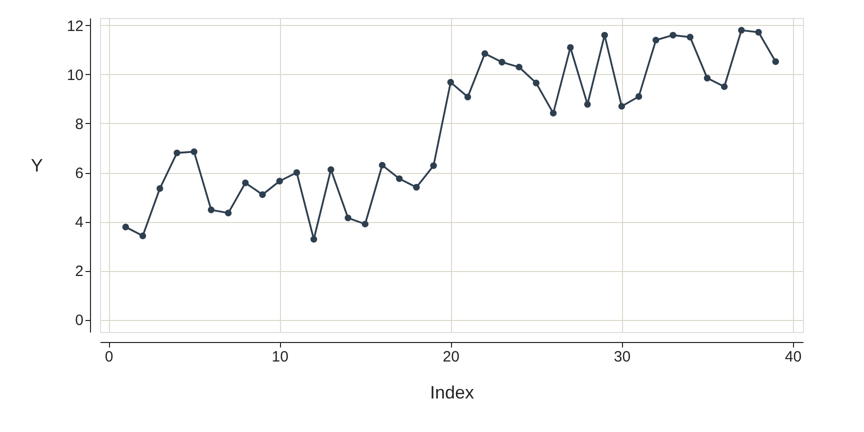 This screenshot has height=432, width=864. Describe the element at coordinates (79, 124) in the screenshot. I see `y-tick-label: 8` at that location.